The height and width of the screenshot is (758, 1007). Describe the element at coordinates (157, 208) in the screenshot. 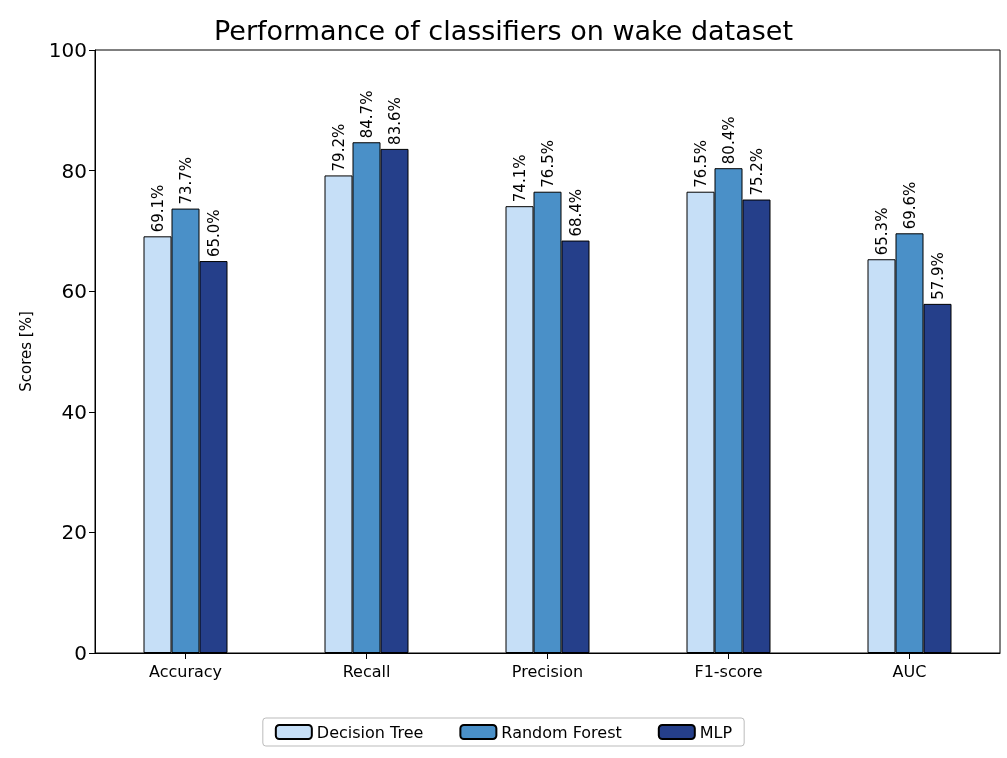

I see `data-label: 69.1%` at that location.